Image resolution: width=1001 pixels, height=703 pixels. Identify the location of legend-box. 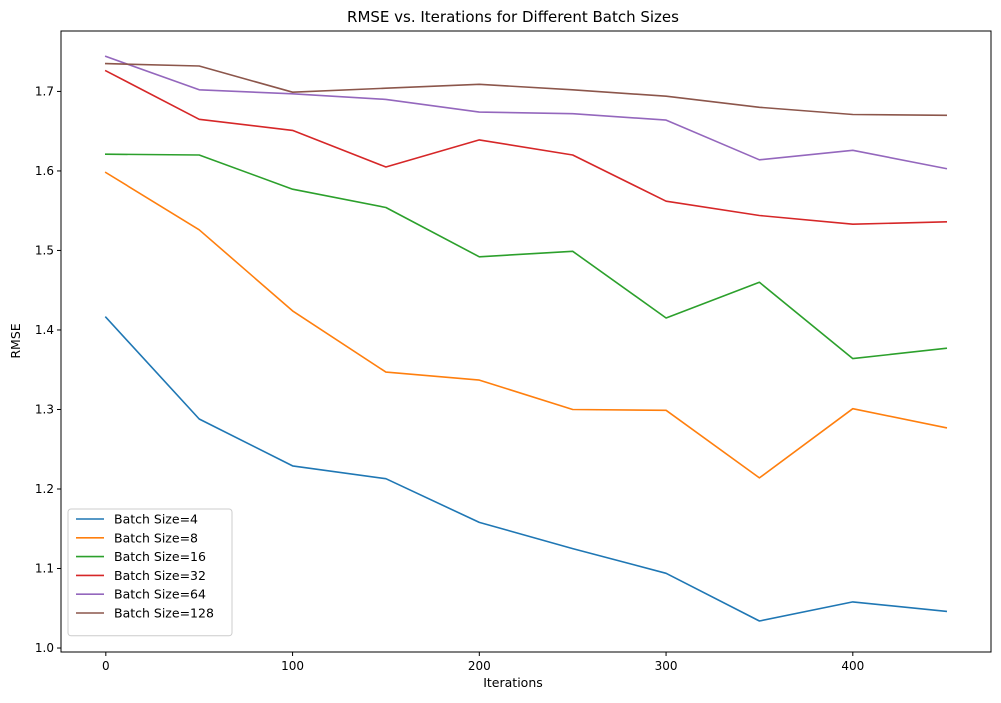
(150, 572).